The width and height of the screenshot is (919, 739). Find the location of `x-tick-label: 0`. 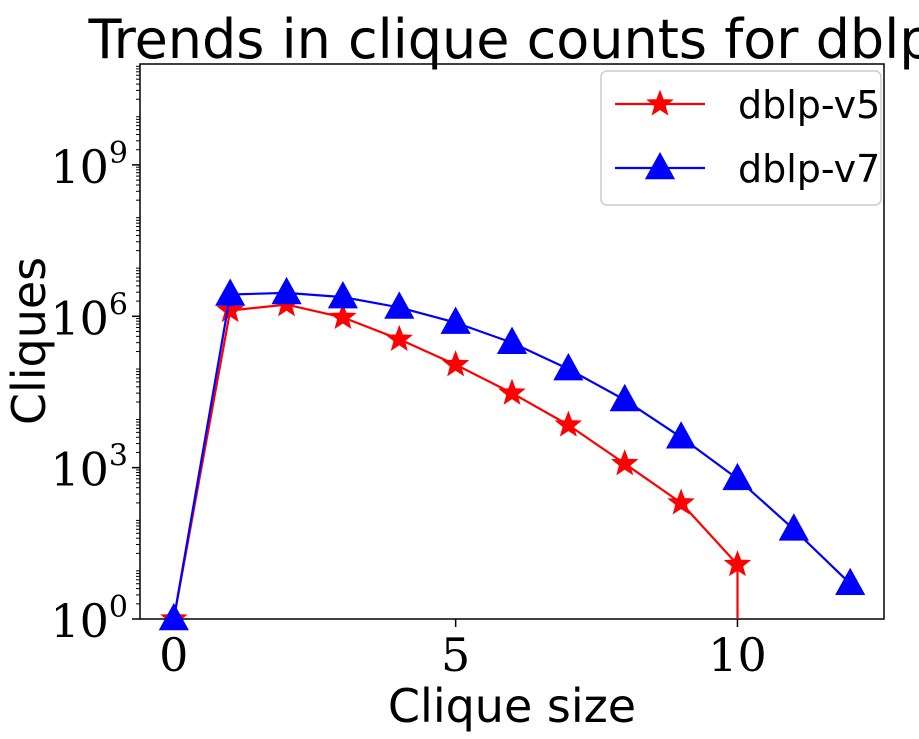

x-tick-label: 0 is located at coordinates (173, 655).